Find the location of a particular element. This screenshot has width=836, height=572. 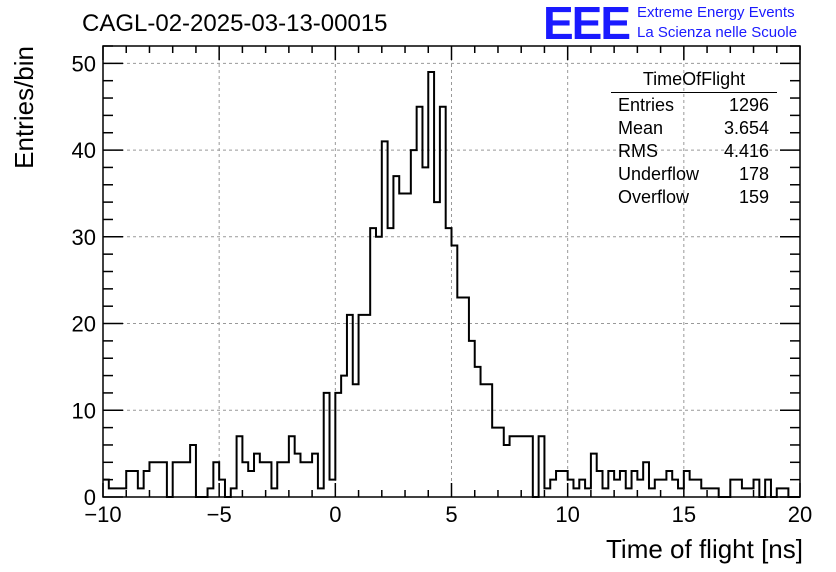

logo-tagline-1: Extreme Energy Events is located at coordinates (716, 12).